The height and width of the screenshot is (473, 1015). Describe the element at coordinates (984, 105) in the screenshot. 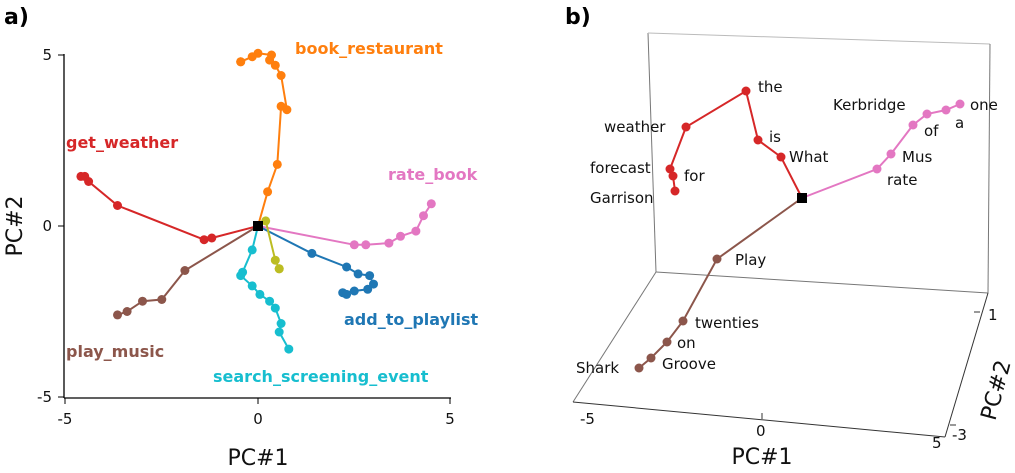

I see `word-label: one` at that location.